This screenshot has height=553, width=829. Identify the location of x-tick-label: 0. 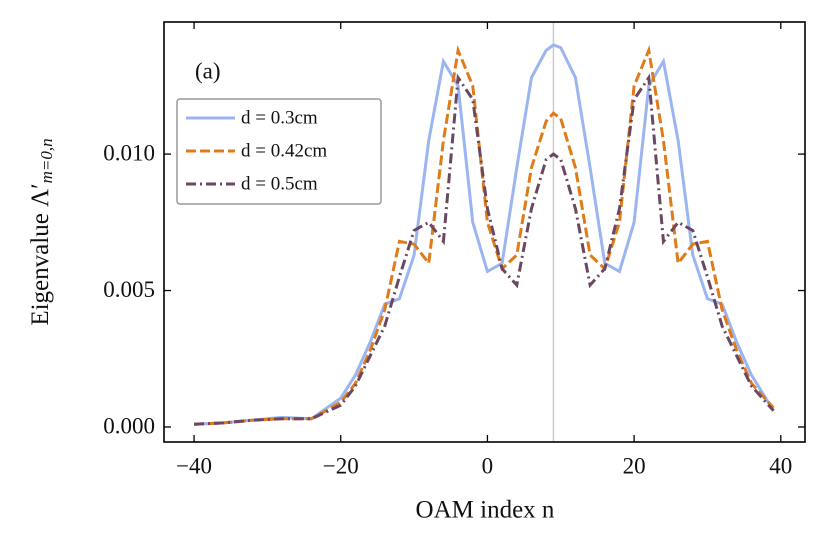
(488, 465).